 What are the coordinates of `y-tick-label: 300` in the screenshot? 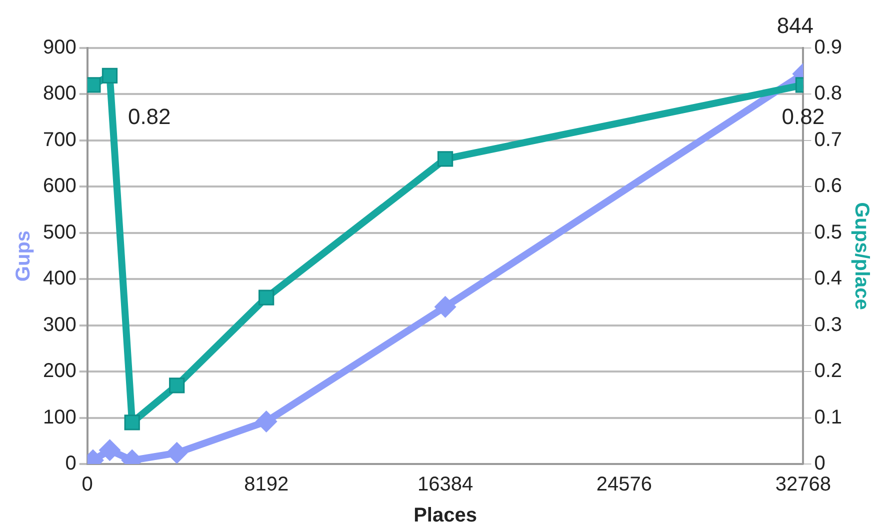 It's located at (59, 325).